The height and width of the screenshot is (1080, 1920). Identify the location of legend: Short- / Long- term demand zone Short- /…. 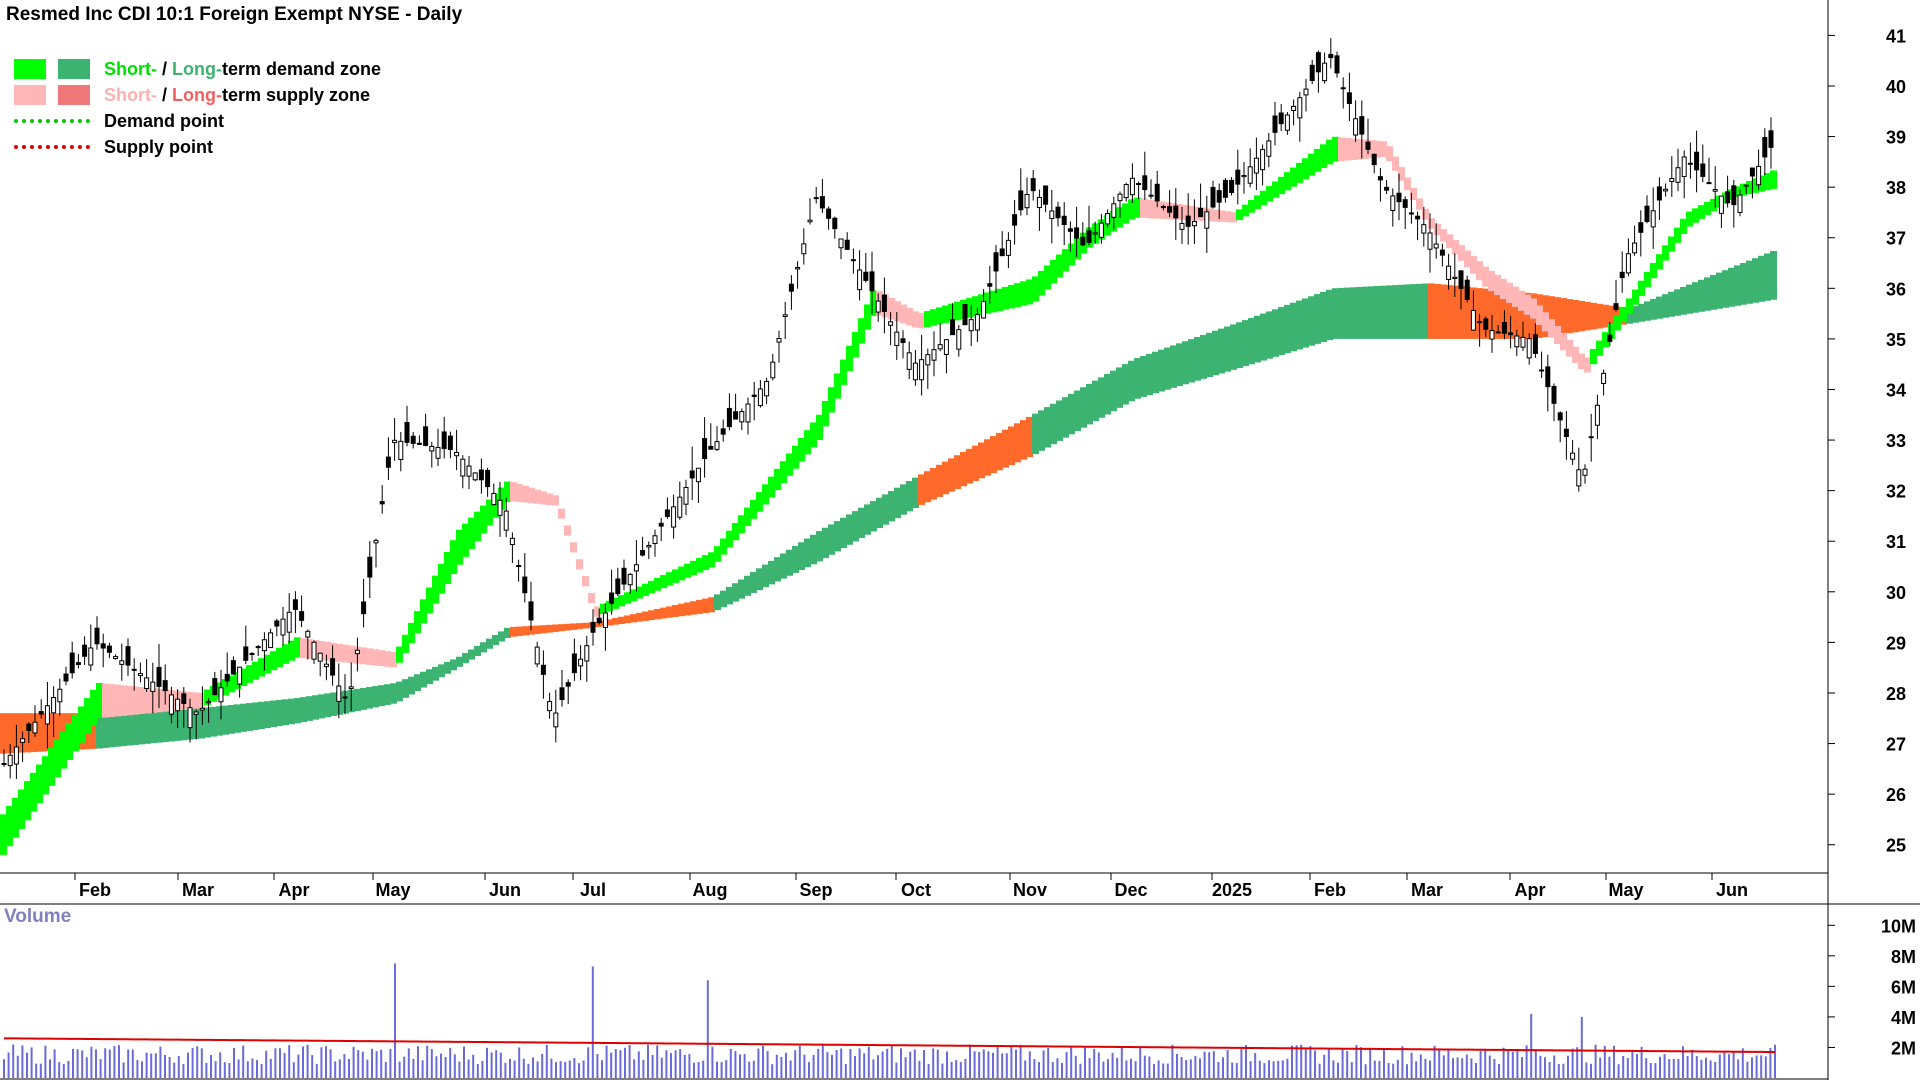
(197, 108).